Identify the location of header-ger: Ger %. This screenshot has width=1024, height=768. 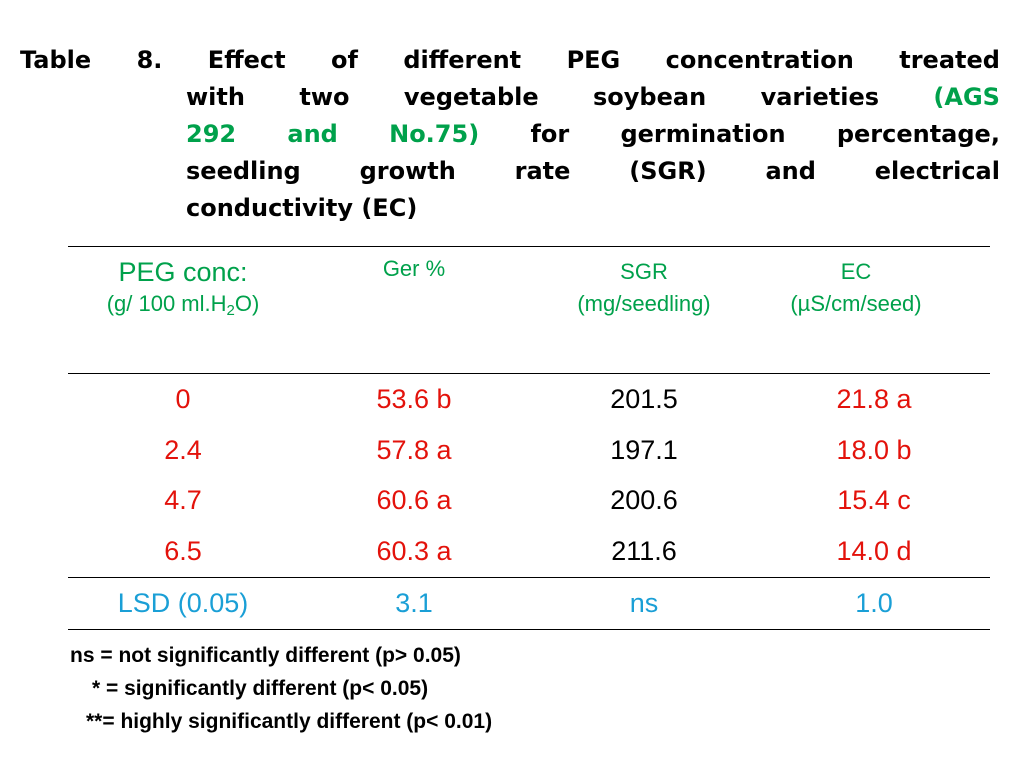
(414, 269).